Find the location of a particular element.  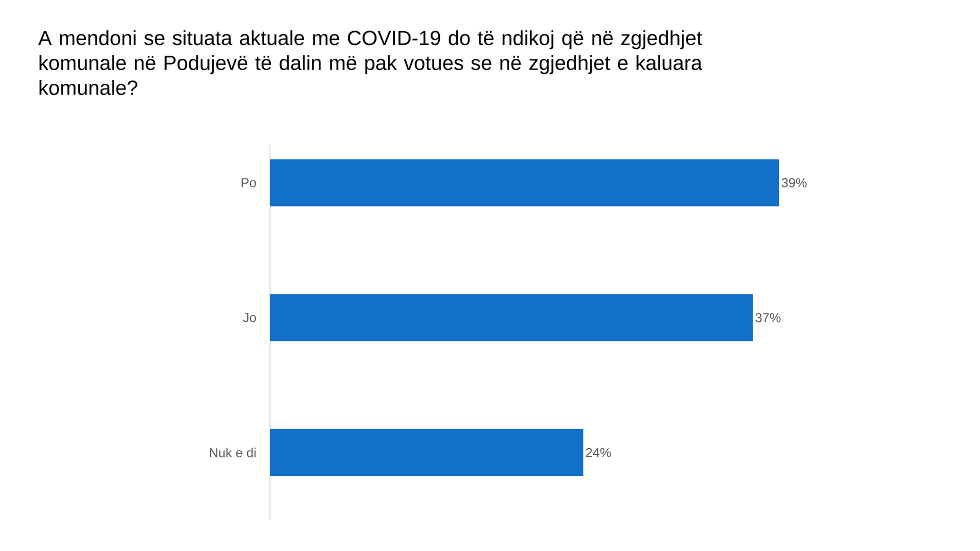

y-tick-label: Nuk e di is located at coordinates (233, 453).